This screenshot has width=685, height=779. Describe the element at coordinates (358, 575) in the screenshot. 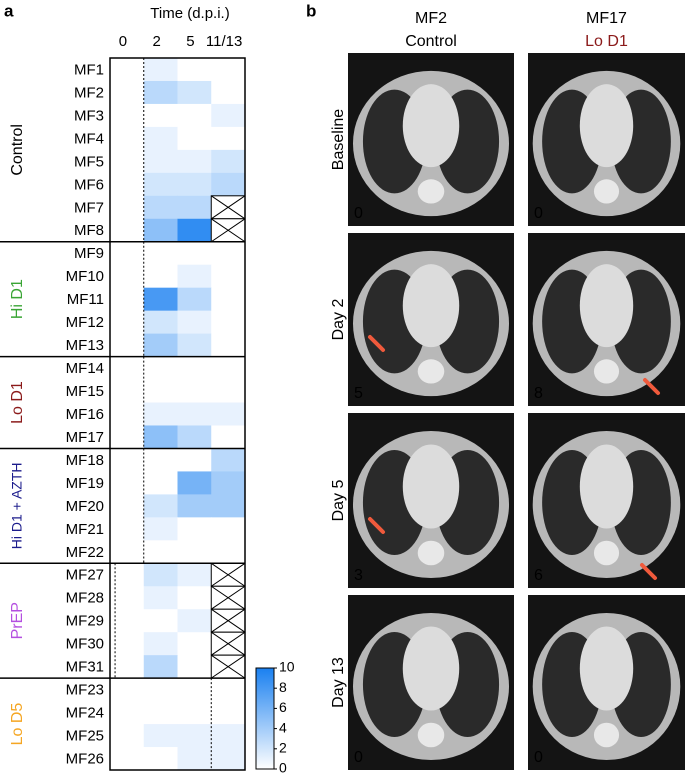

I see `ct-score: 3` at that location.